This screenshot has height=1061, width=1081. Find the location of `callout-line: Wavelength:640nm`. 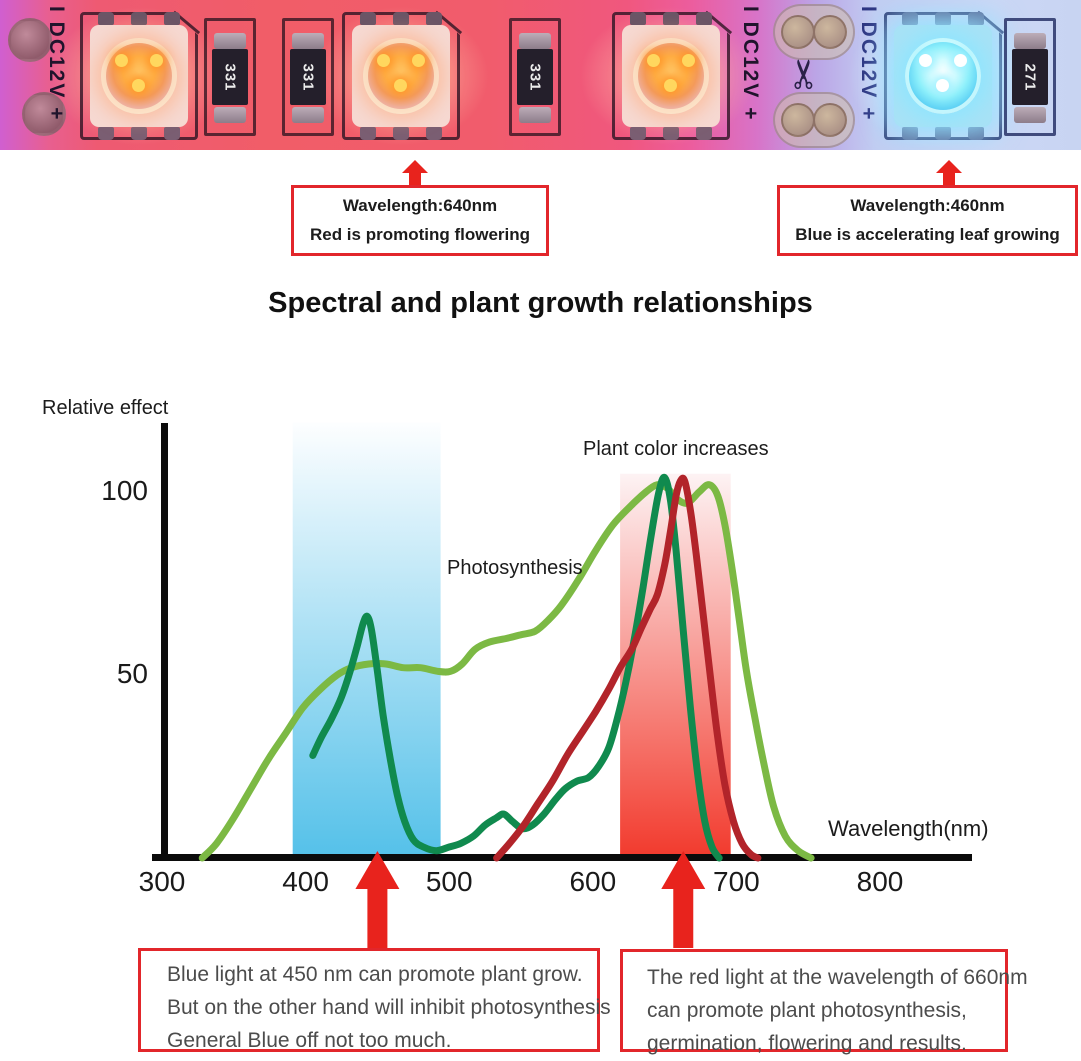

callout-line: Wavelength:640nm is located at coordinates (420, 206).